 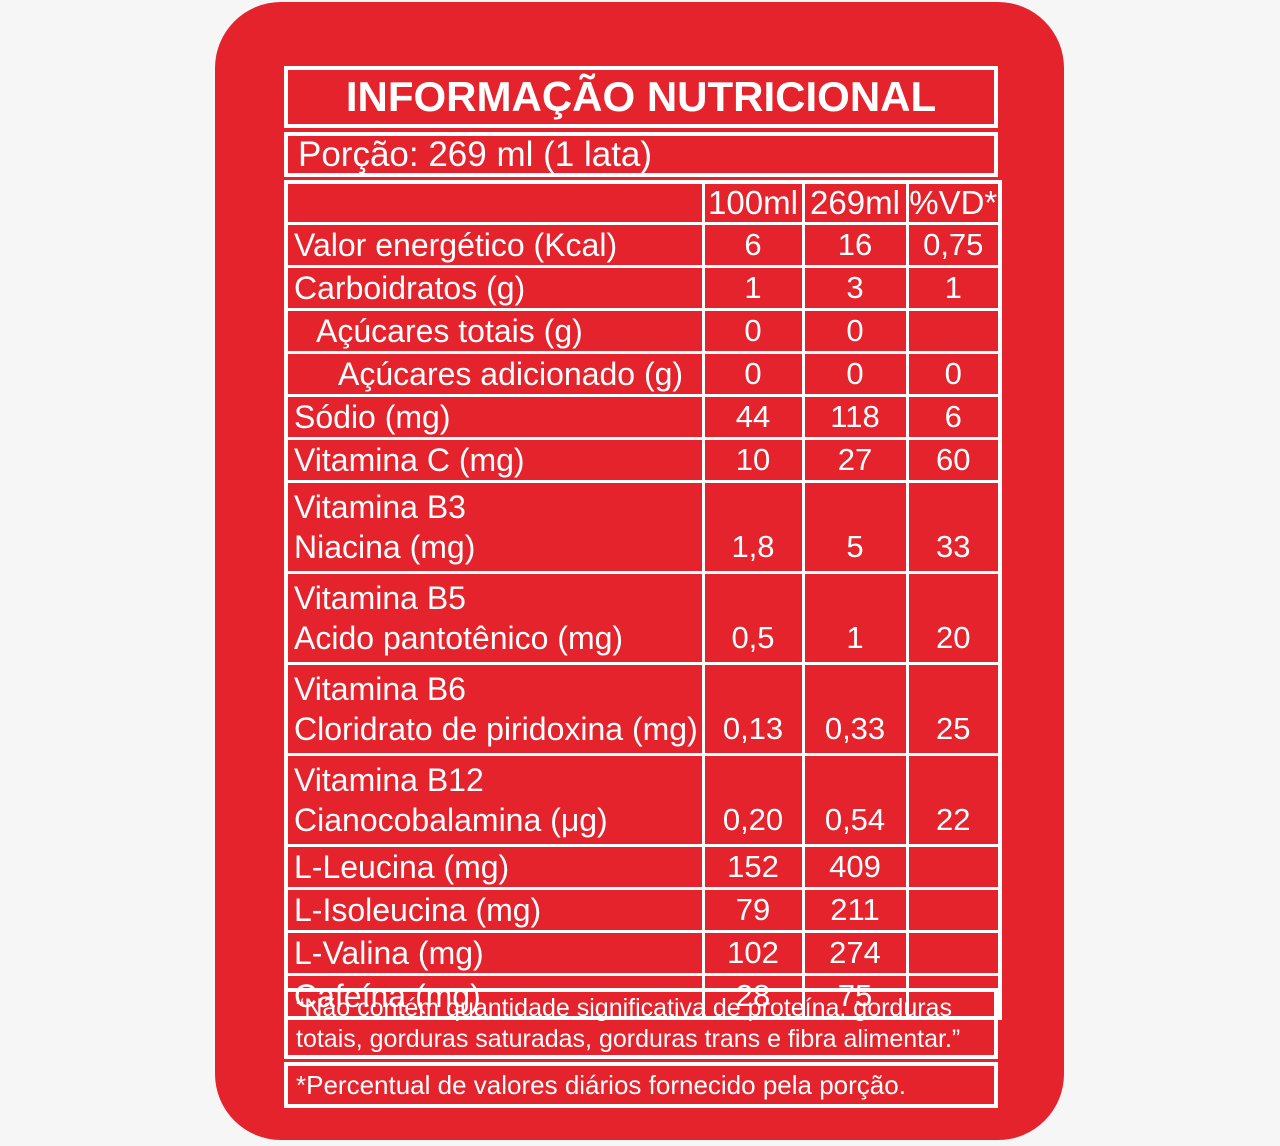 I want to click on table-row: Vitamina C (mg) 10 27 60, so click(x=643, y=460).